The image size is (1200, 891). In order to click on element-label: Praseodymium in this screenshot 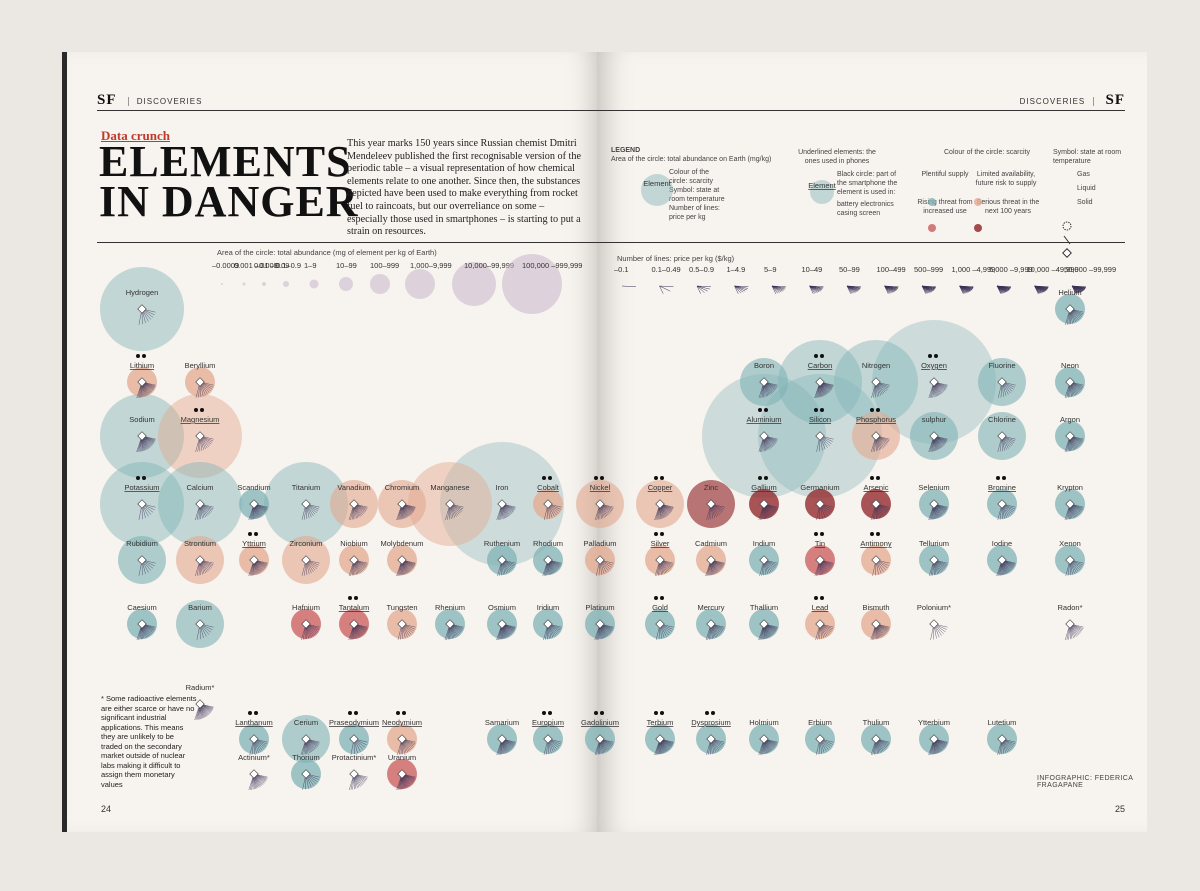, I will do `click(354, 722)`.